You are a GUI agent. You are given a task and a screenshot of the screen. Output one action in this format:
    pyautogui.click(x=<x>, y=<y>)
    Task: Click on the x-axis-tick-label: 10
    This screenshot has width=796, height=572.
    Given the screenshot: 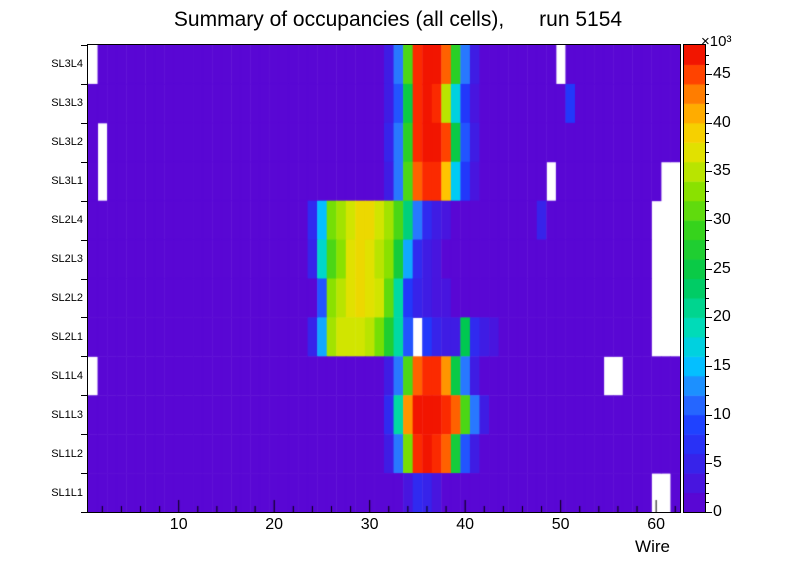 What is the action you would take?
    pyautogui.click(x=178, y=524)
    